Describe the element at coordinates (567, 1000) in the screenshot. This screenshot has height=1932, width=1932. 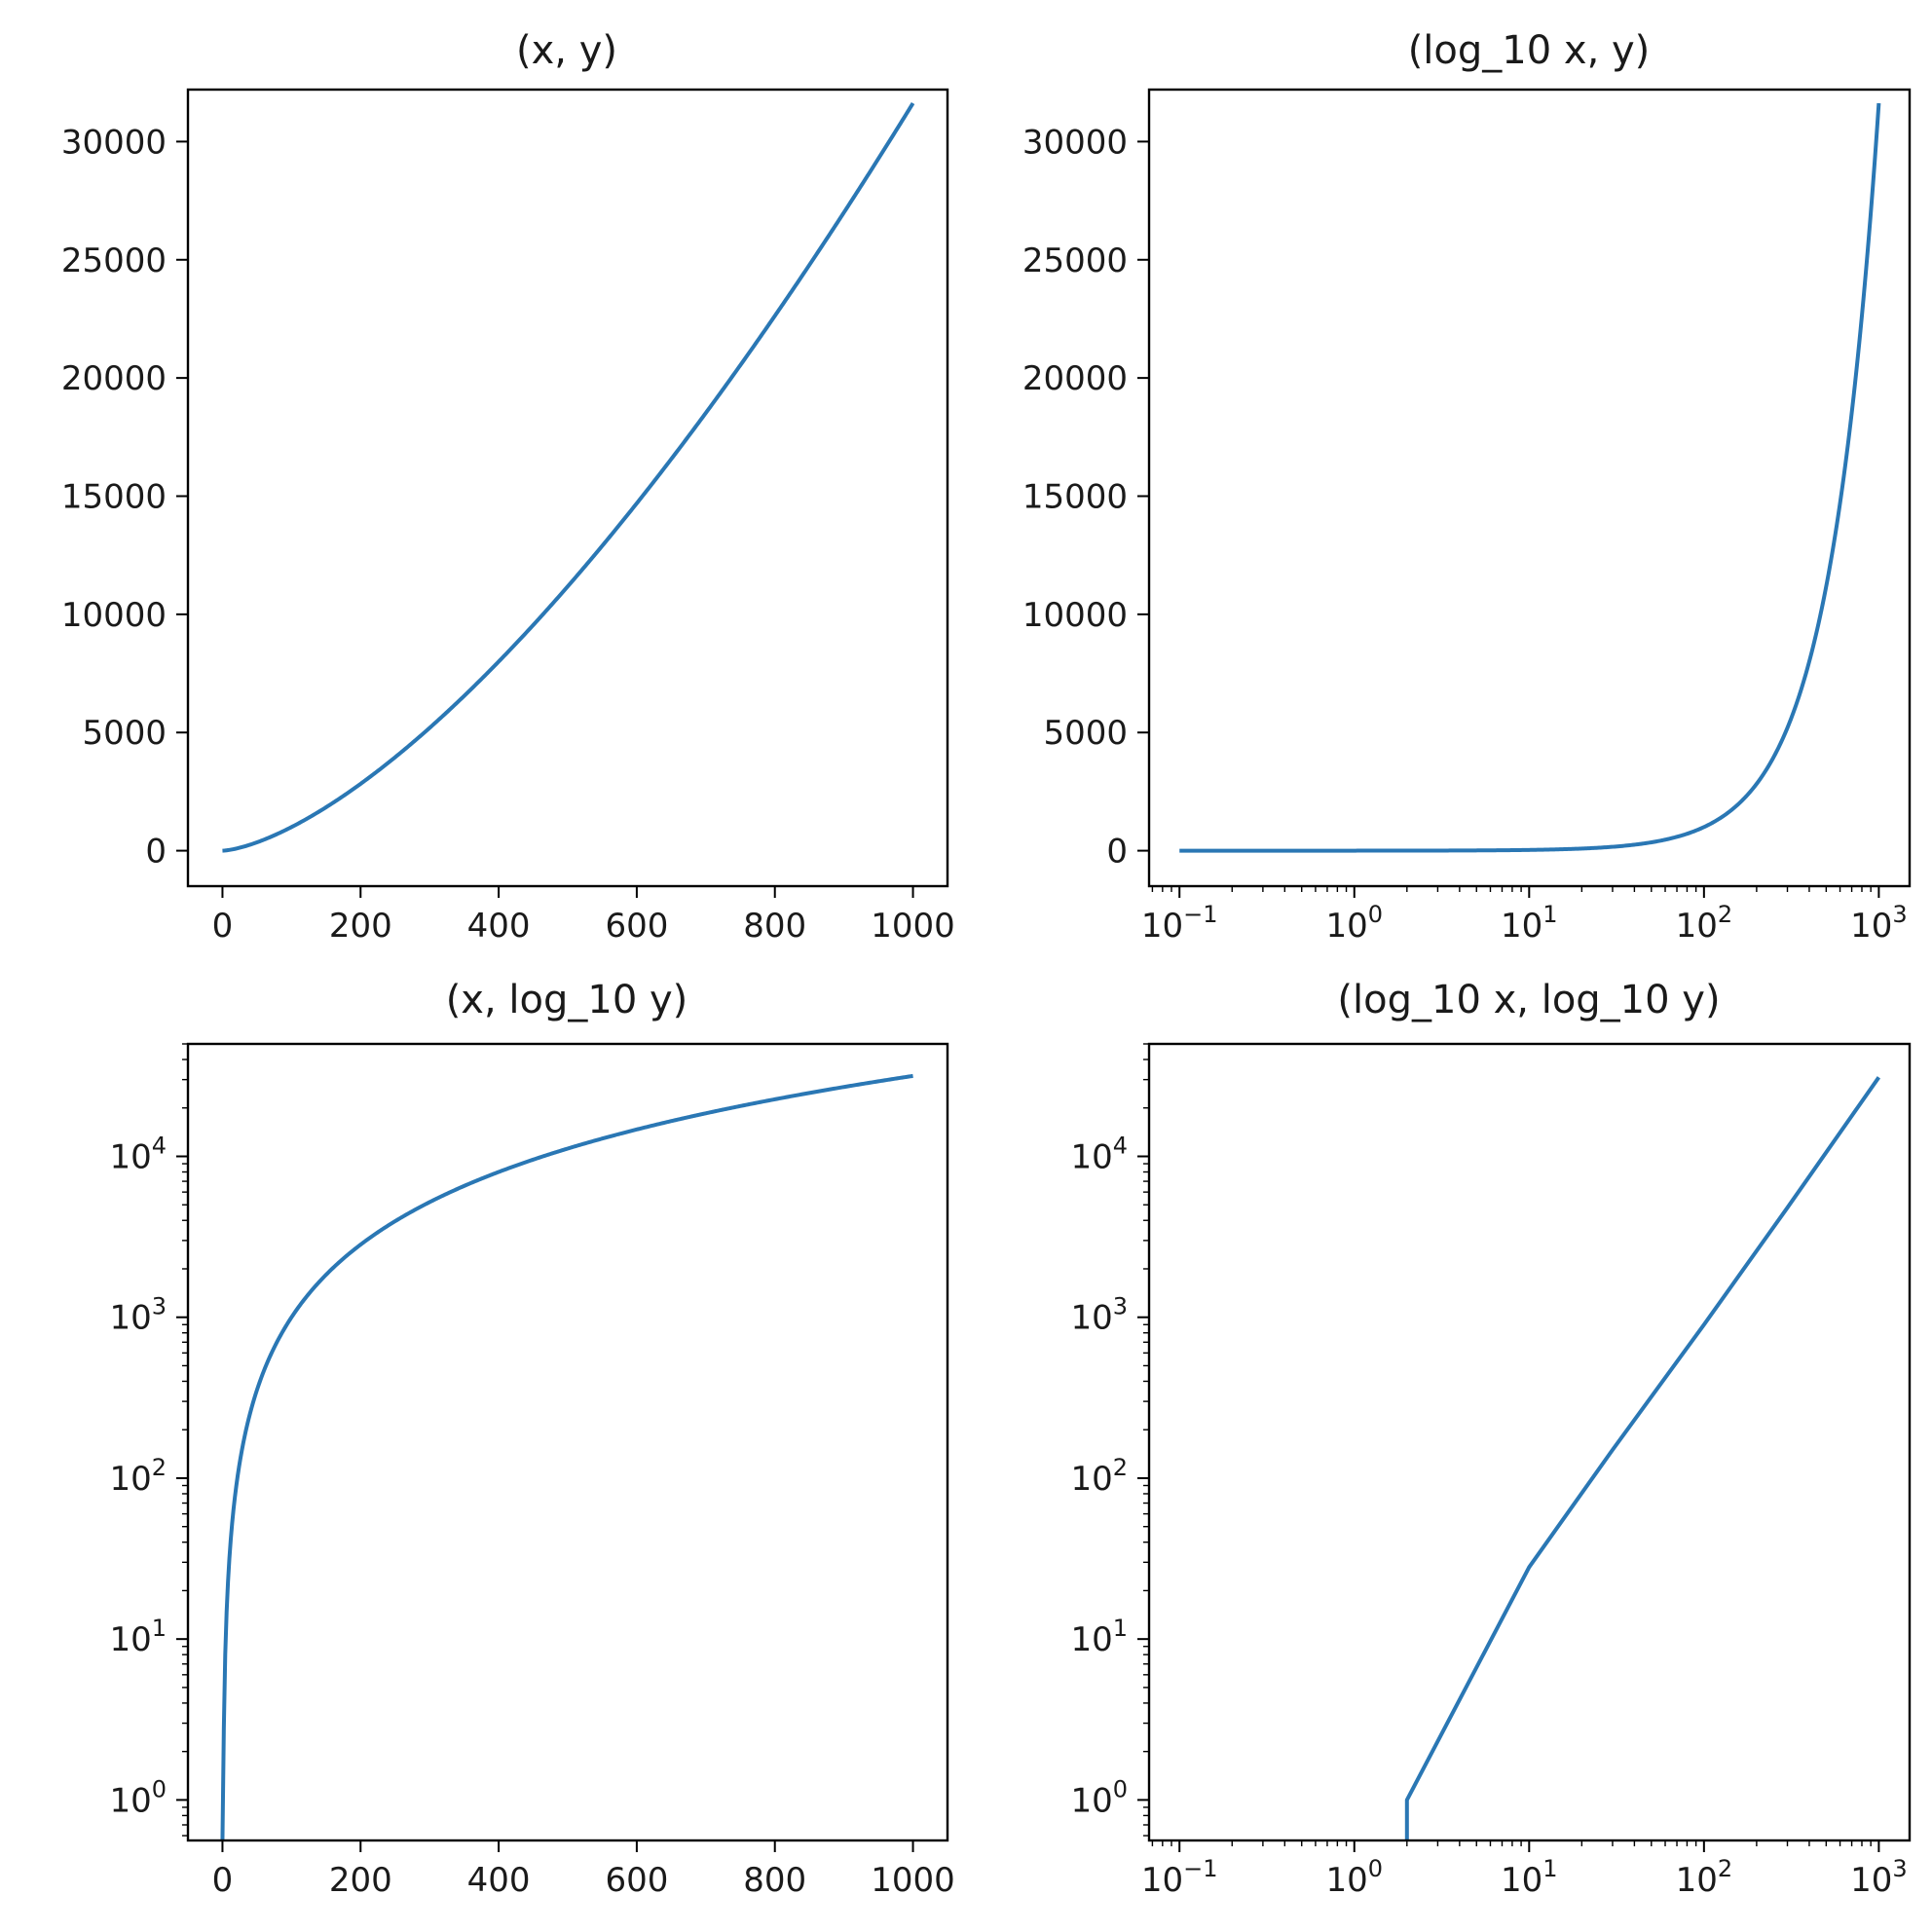
I see `subplot-title: (x, log_10 y)` at that location.